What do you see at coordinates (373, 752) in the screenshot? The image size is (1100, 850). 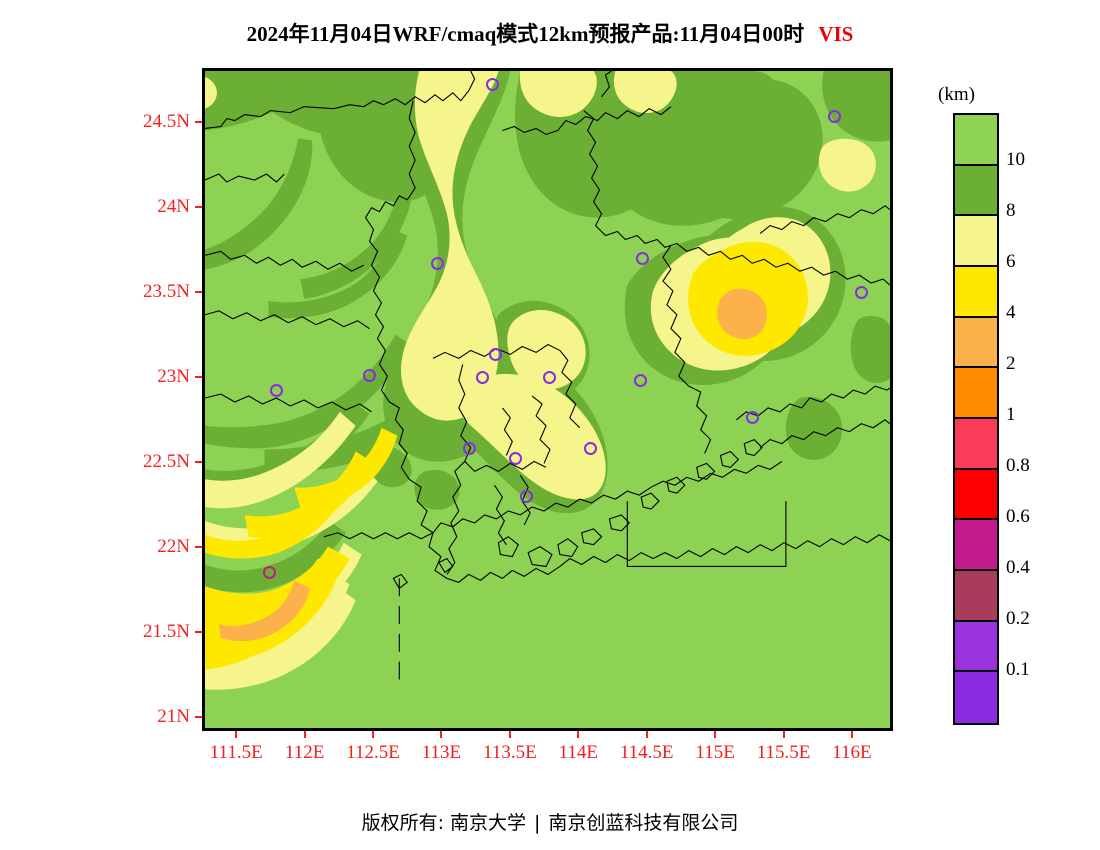 I see `longitude-label: 112.5E` at bounding box center [373, 752].